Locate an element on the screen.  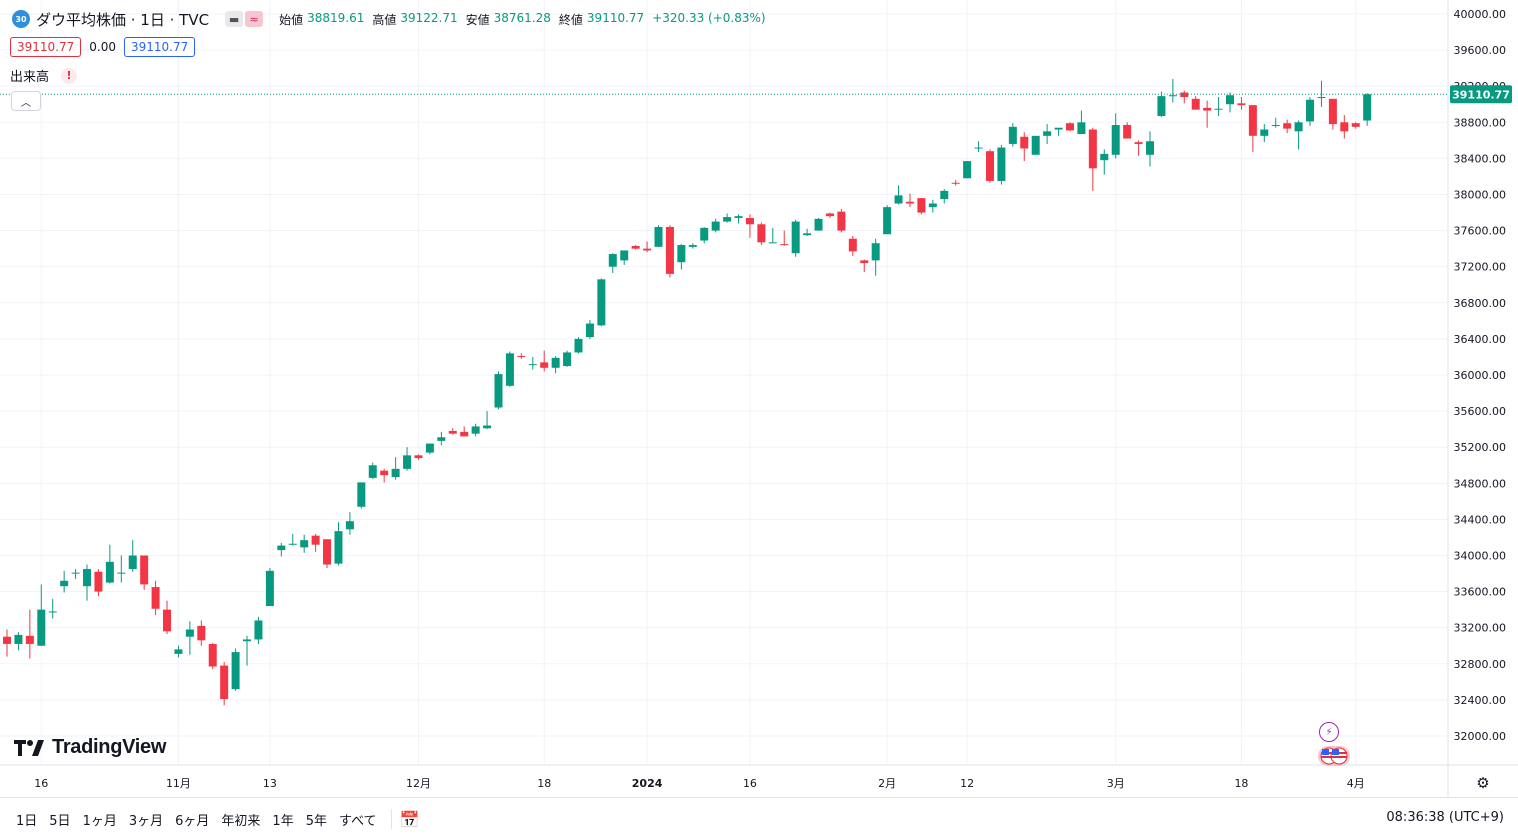
sell-button: 39110.77 is located at coordinates (46, 47).